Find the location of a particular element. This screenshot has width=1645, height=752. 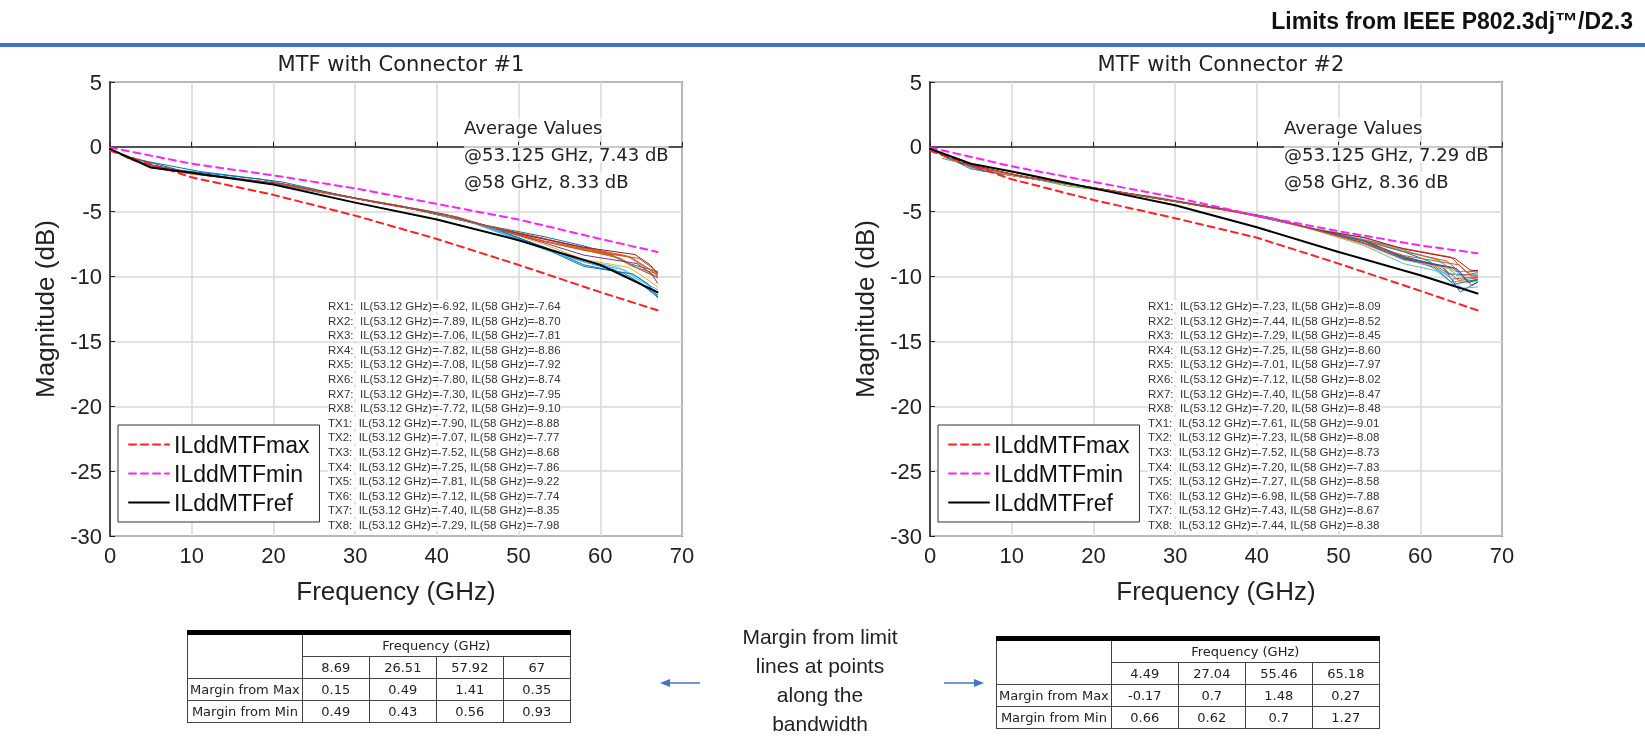

annotation: TX5: IL(53.12 GHz)=-7.27, IL(58 GHz)=-8.58 is located at coordinates (1264, 481).